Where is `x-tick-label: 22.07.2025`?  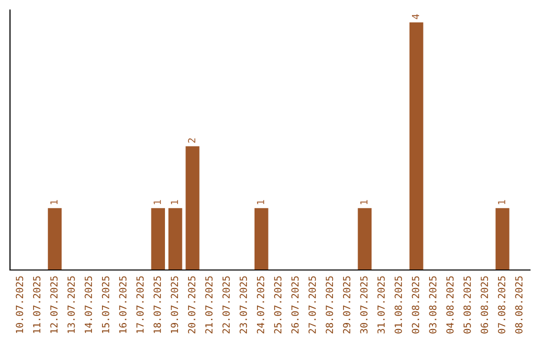
x-tick-label: 22.07.2025 is located at coordinates (226, 305).